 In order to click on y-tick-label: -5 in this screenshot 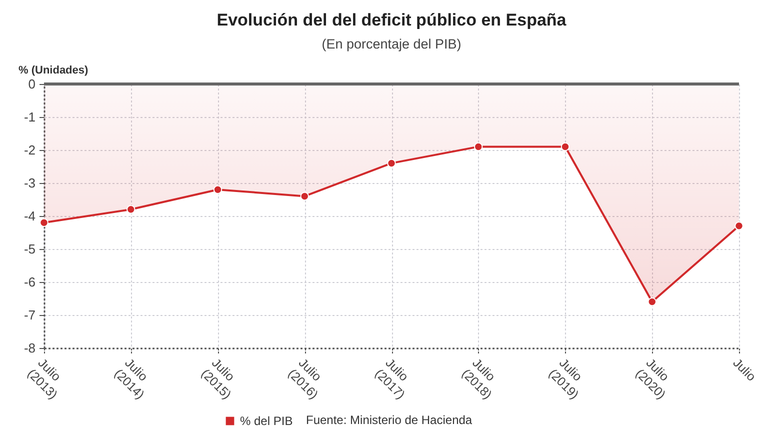, I will do `click(30, 249)`.